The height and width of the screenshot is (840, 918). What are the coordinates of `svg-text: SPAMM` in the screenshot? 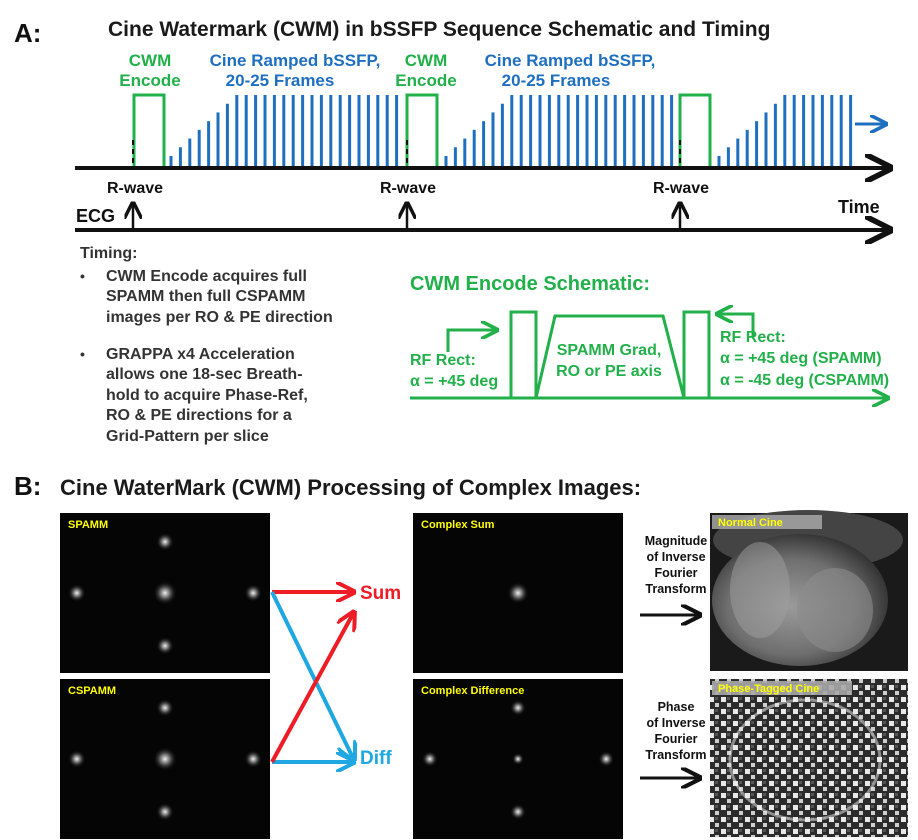 It's located at (88, 525).